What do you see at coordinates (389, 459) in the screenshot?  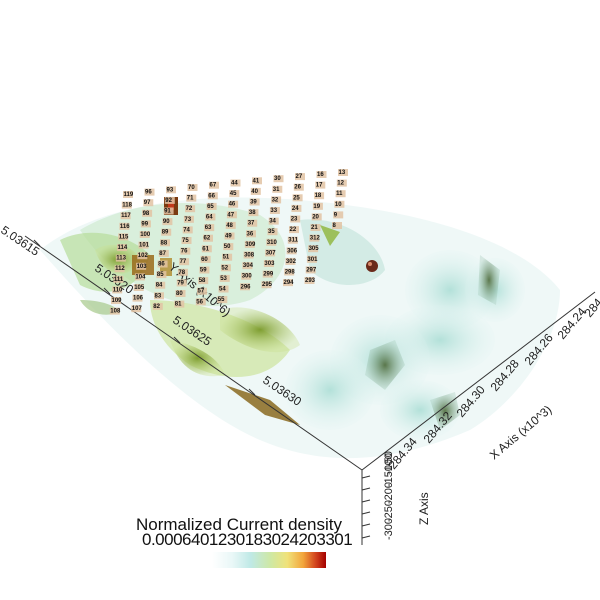 I see `z-tick-label: -50` at bounding box center [389, 459].